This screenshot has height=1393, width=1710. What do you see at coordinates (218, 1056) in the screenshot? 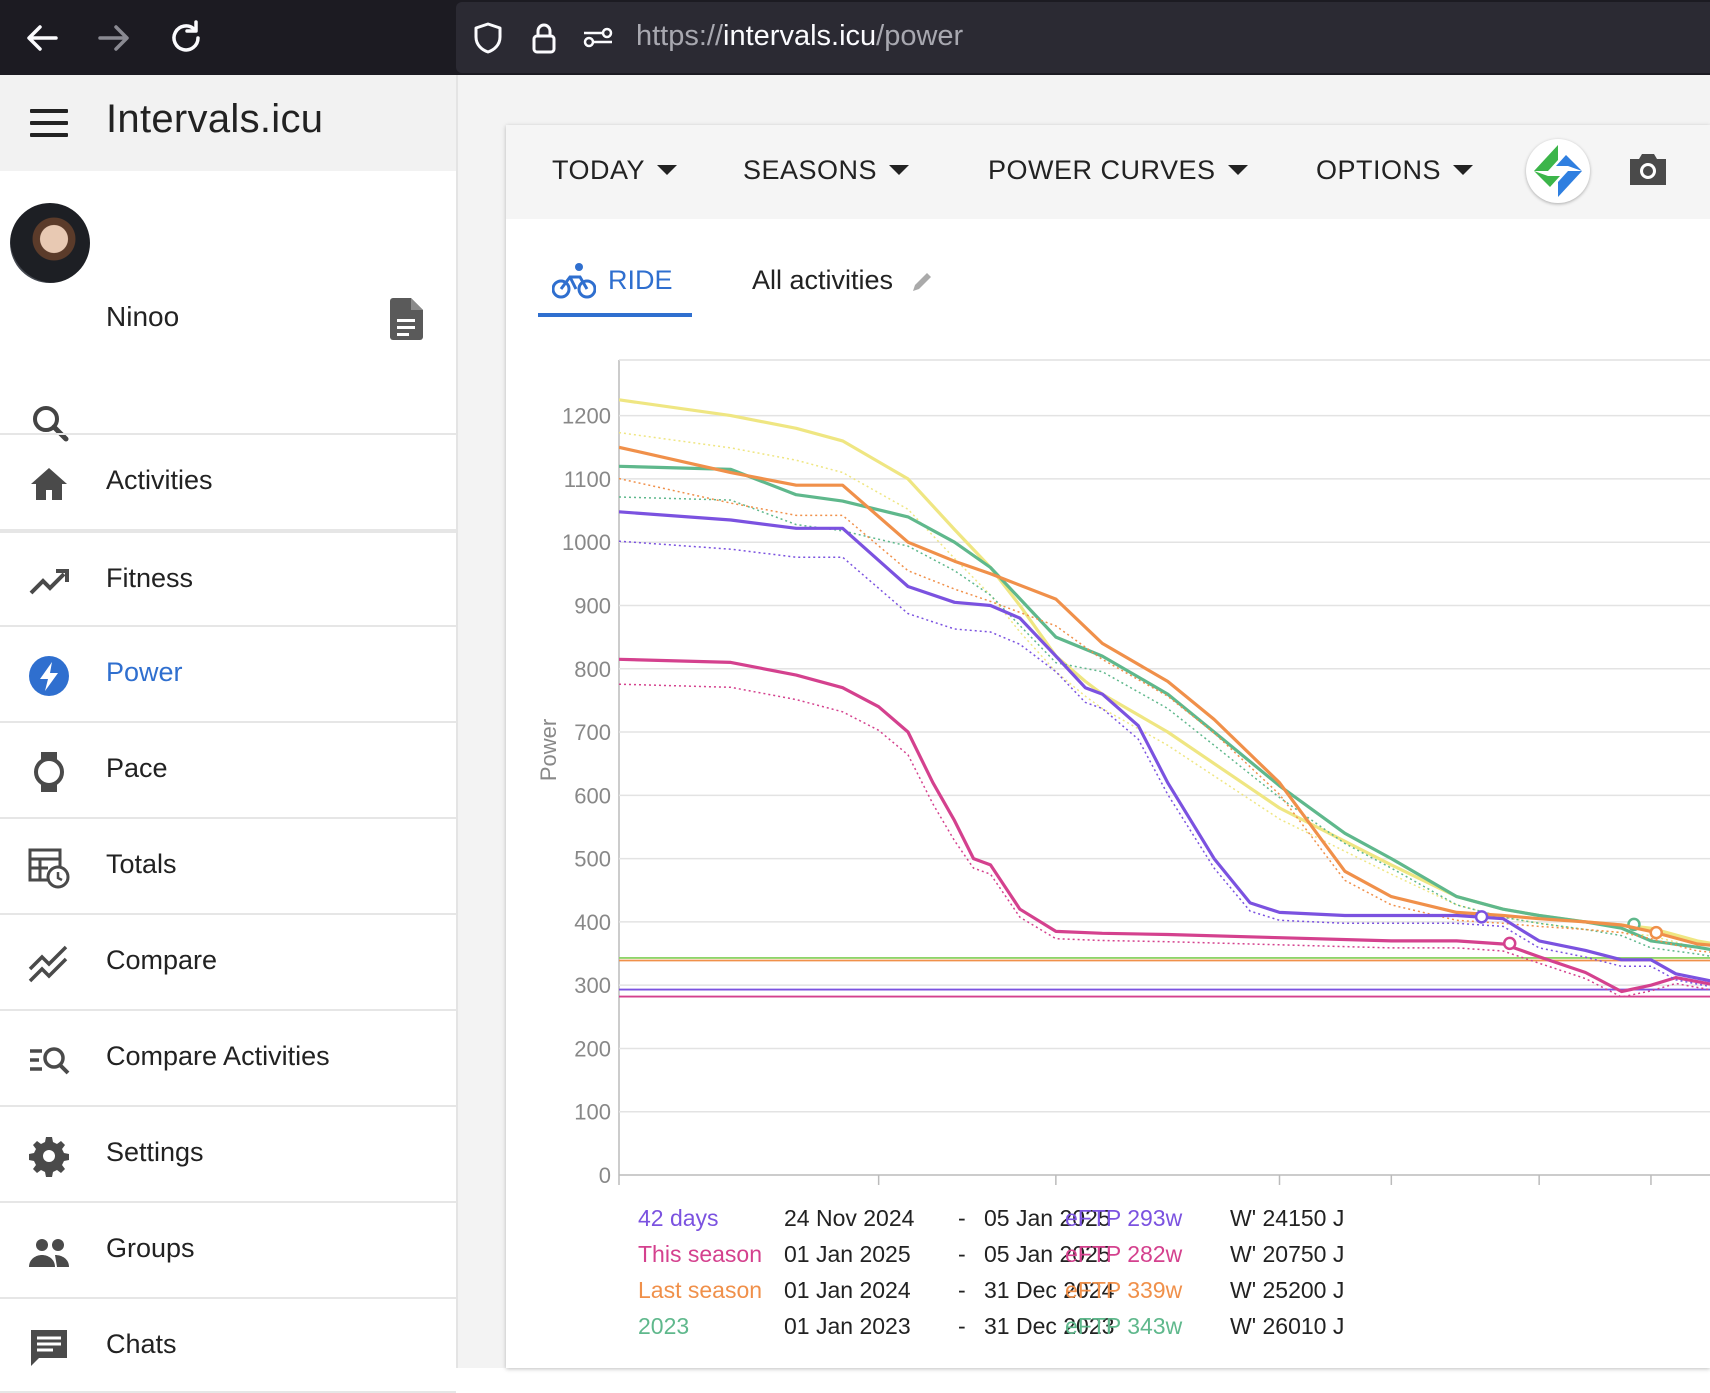
I see `sidebar-item-label: Compare Activities` at bounding box center [218, 1056].